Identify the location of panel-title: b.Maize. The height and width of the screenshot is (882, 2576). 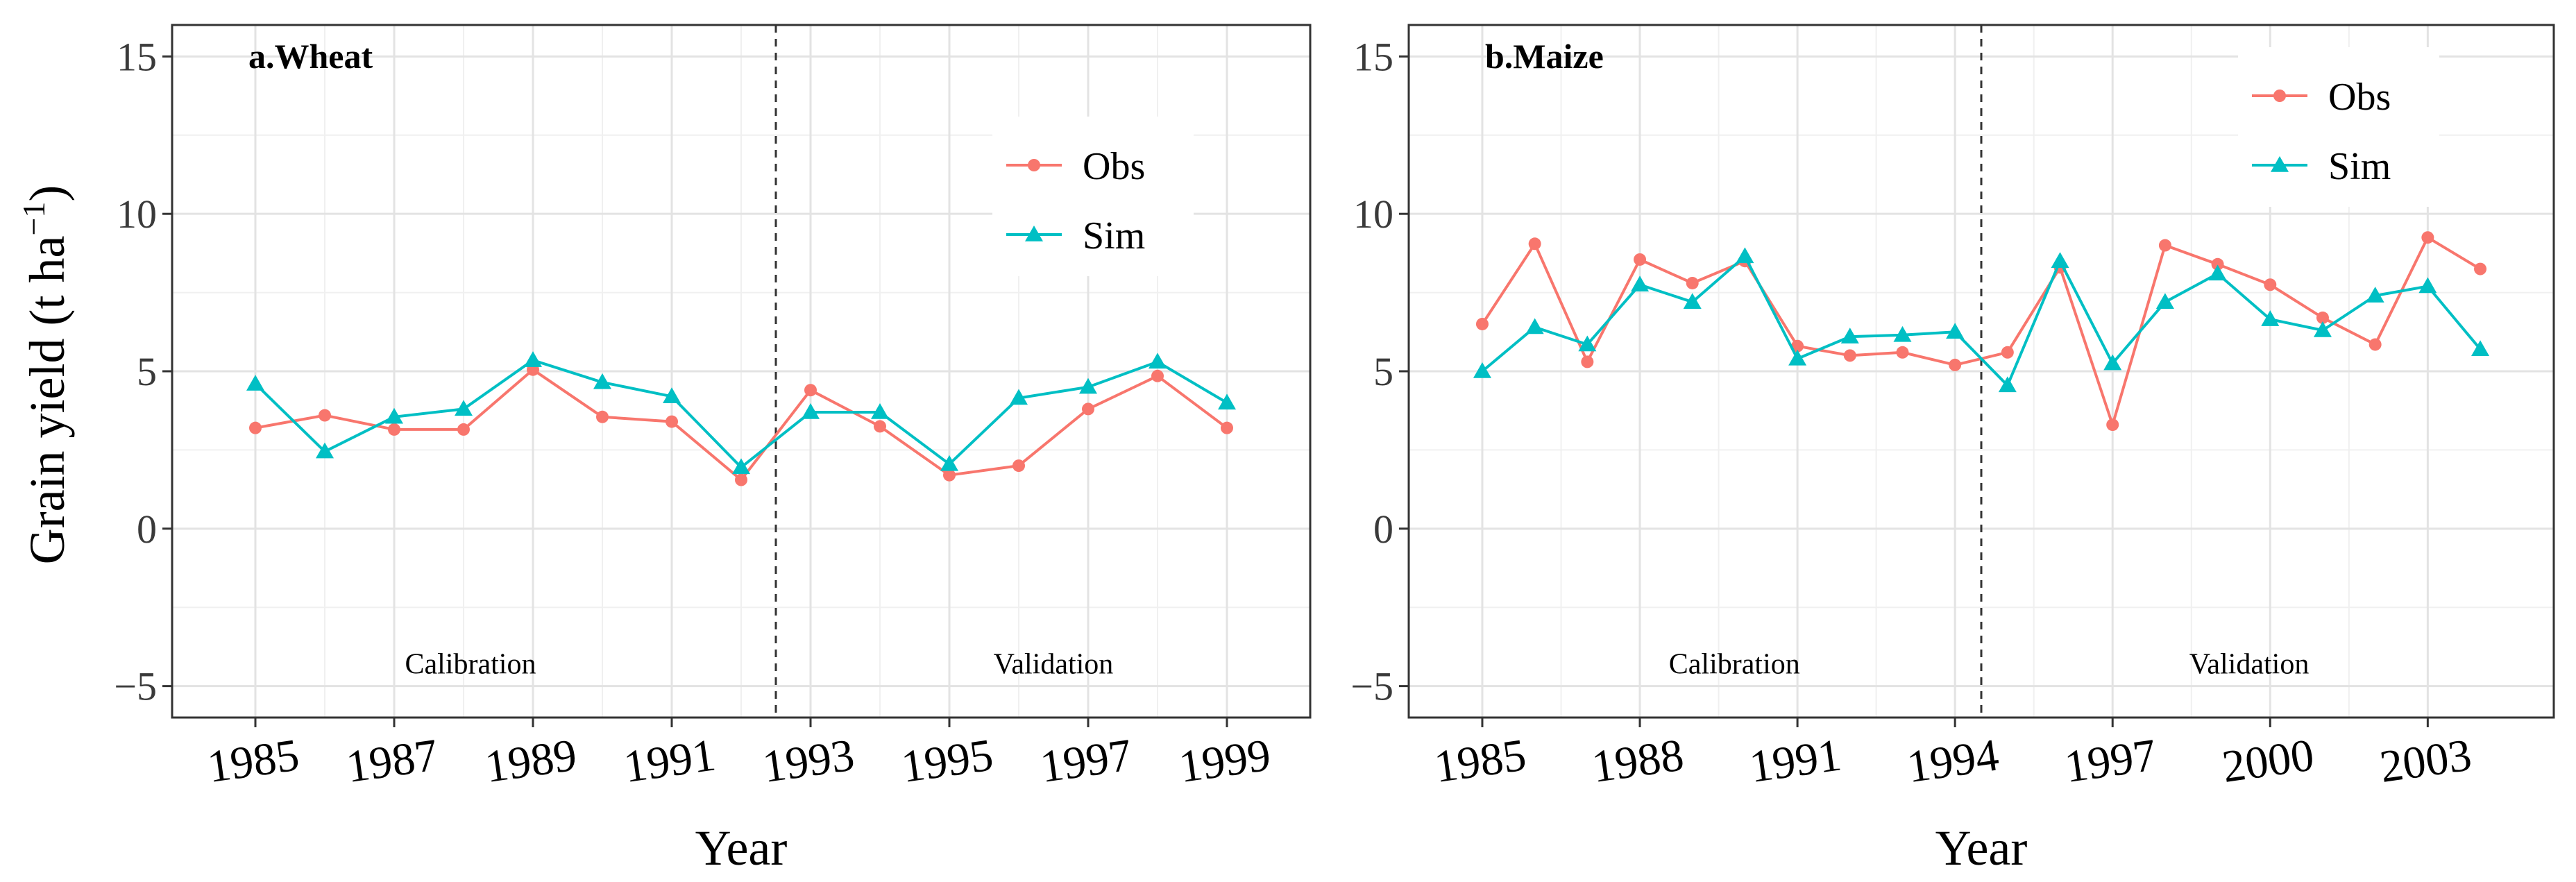
(1545, 57).